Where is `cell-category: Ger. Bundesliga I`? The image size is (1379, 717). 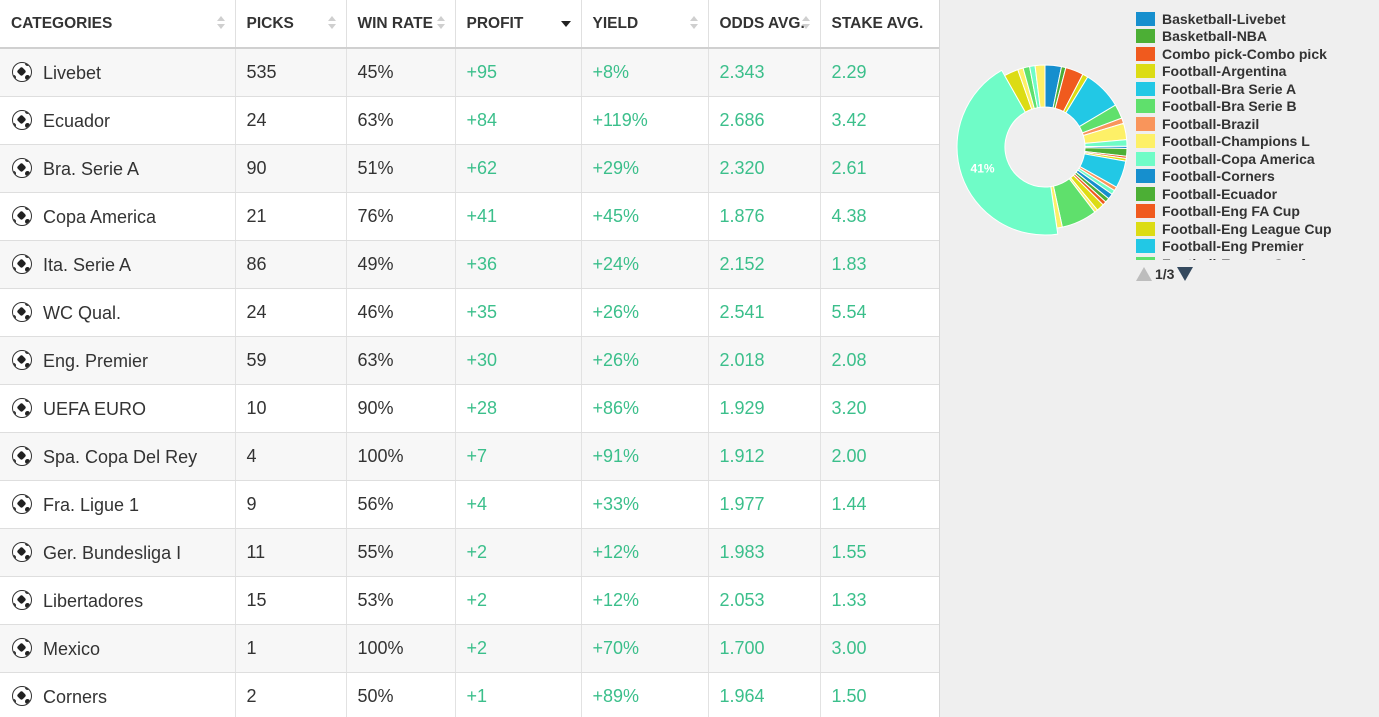
cell-category: Ger. Bundesliga I is located at coordinates (118, 552).